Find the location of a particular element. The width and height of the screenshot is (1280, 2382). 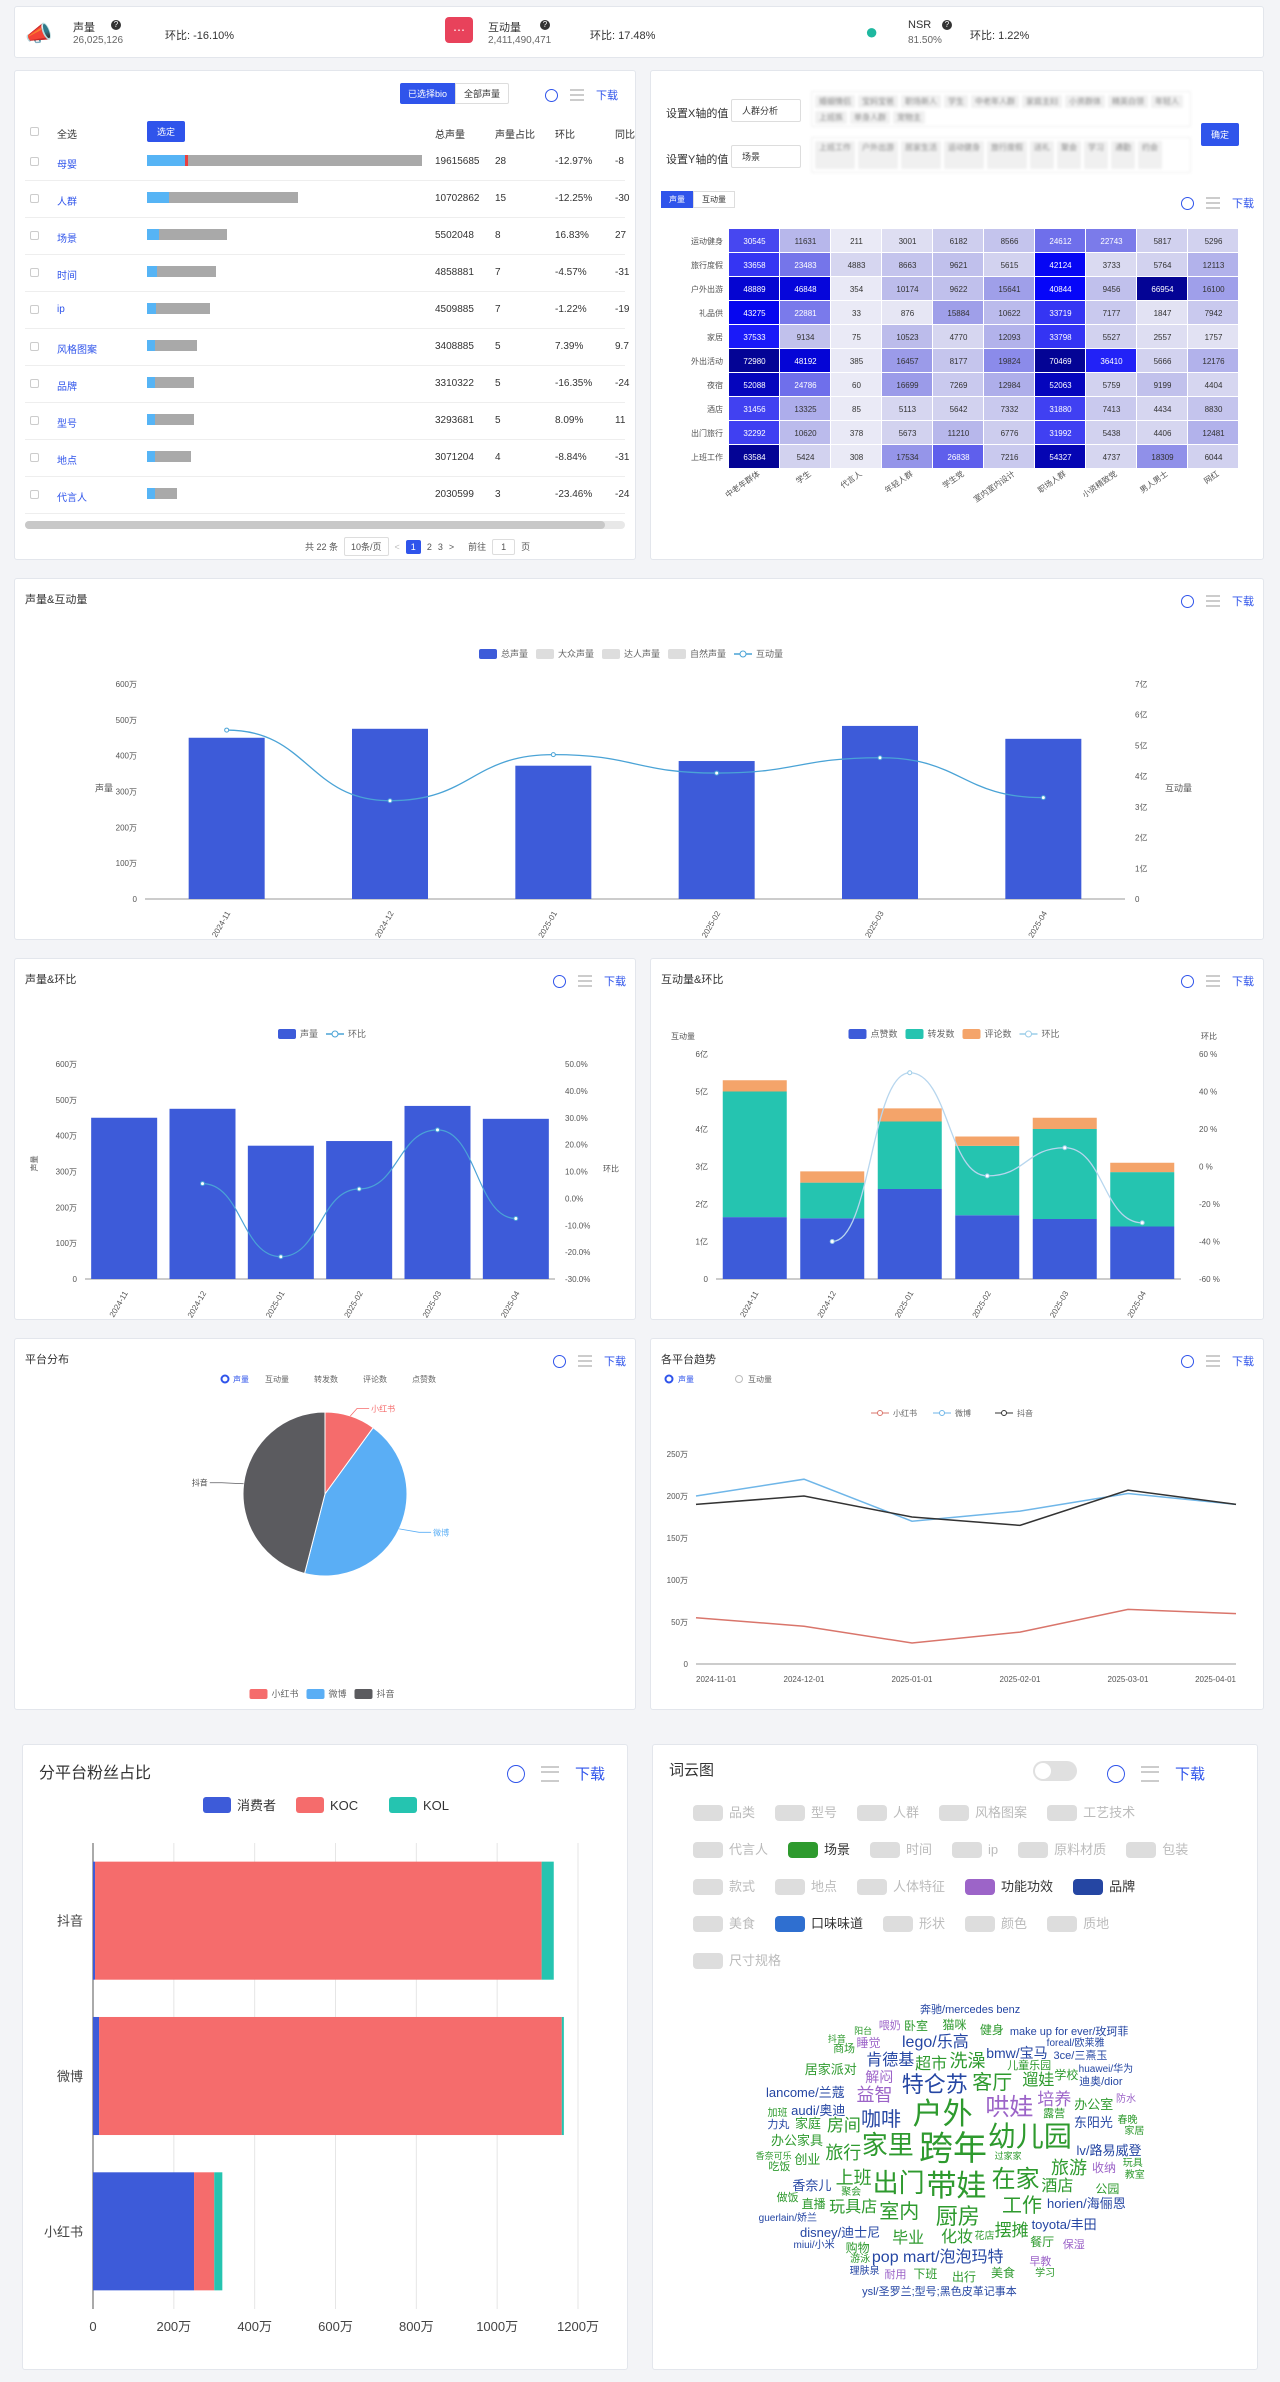

goto-input: 1 is located at coordinates (504, 546).